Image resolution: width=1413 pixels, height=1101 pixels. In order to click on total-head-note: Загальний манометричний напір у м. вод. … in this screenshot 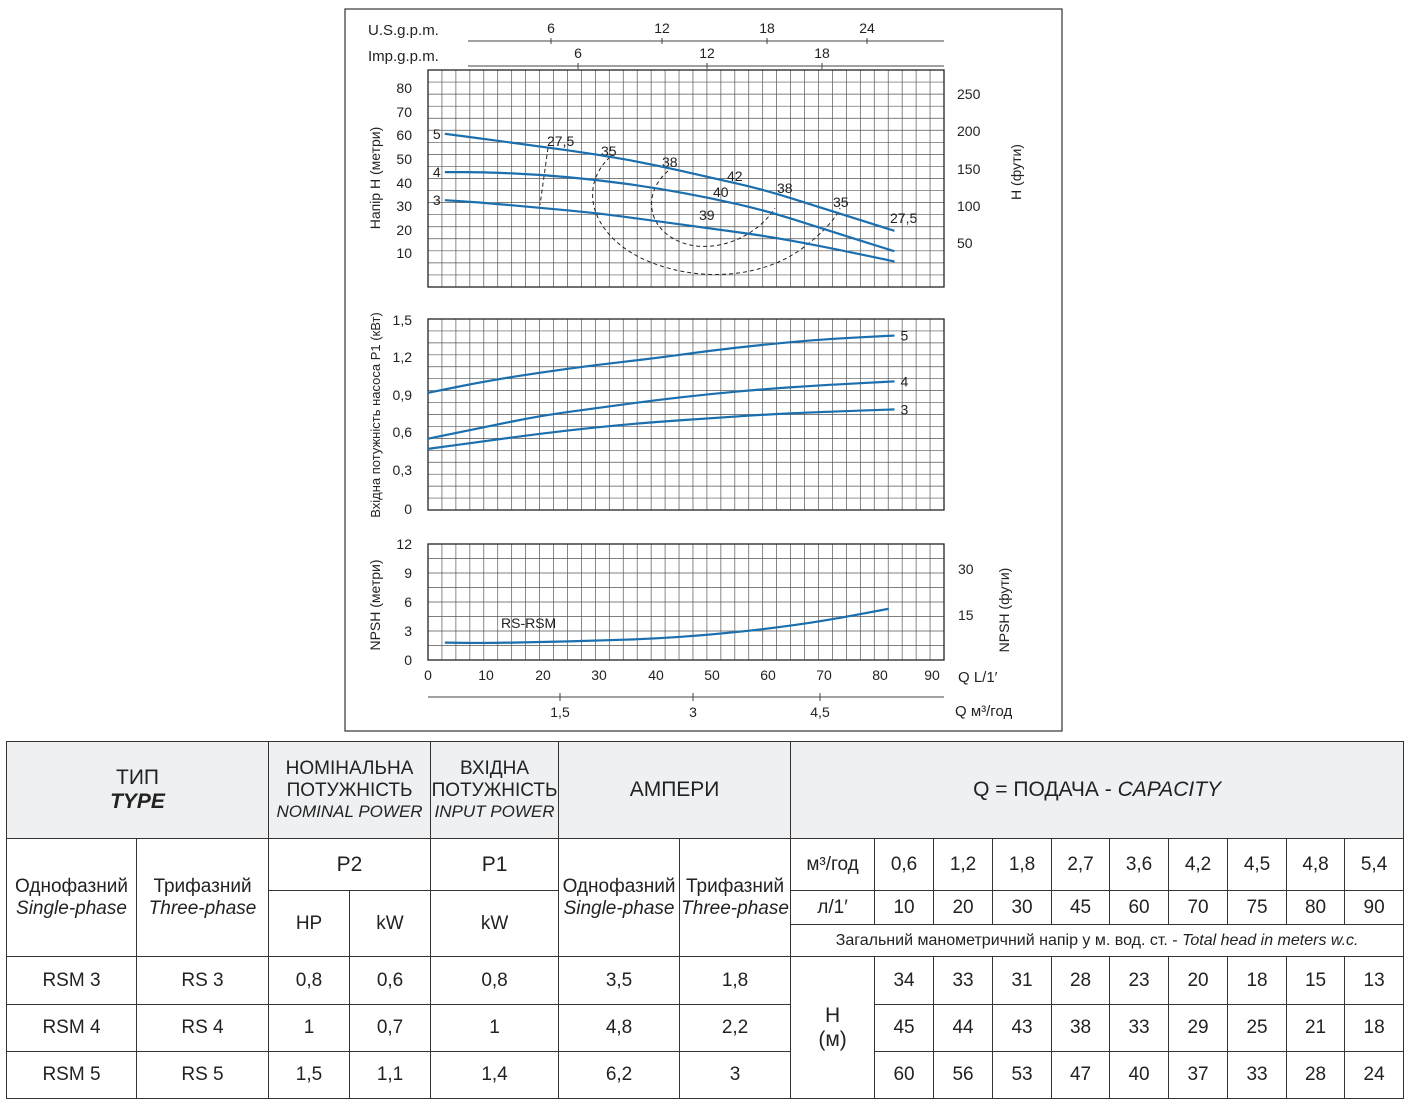, I will do `click(1097, 940)`.